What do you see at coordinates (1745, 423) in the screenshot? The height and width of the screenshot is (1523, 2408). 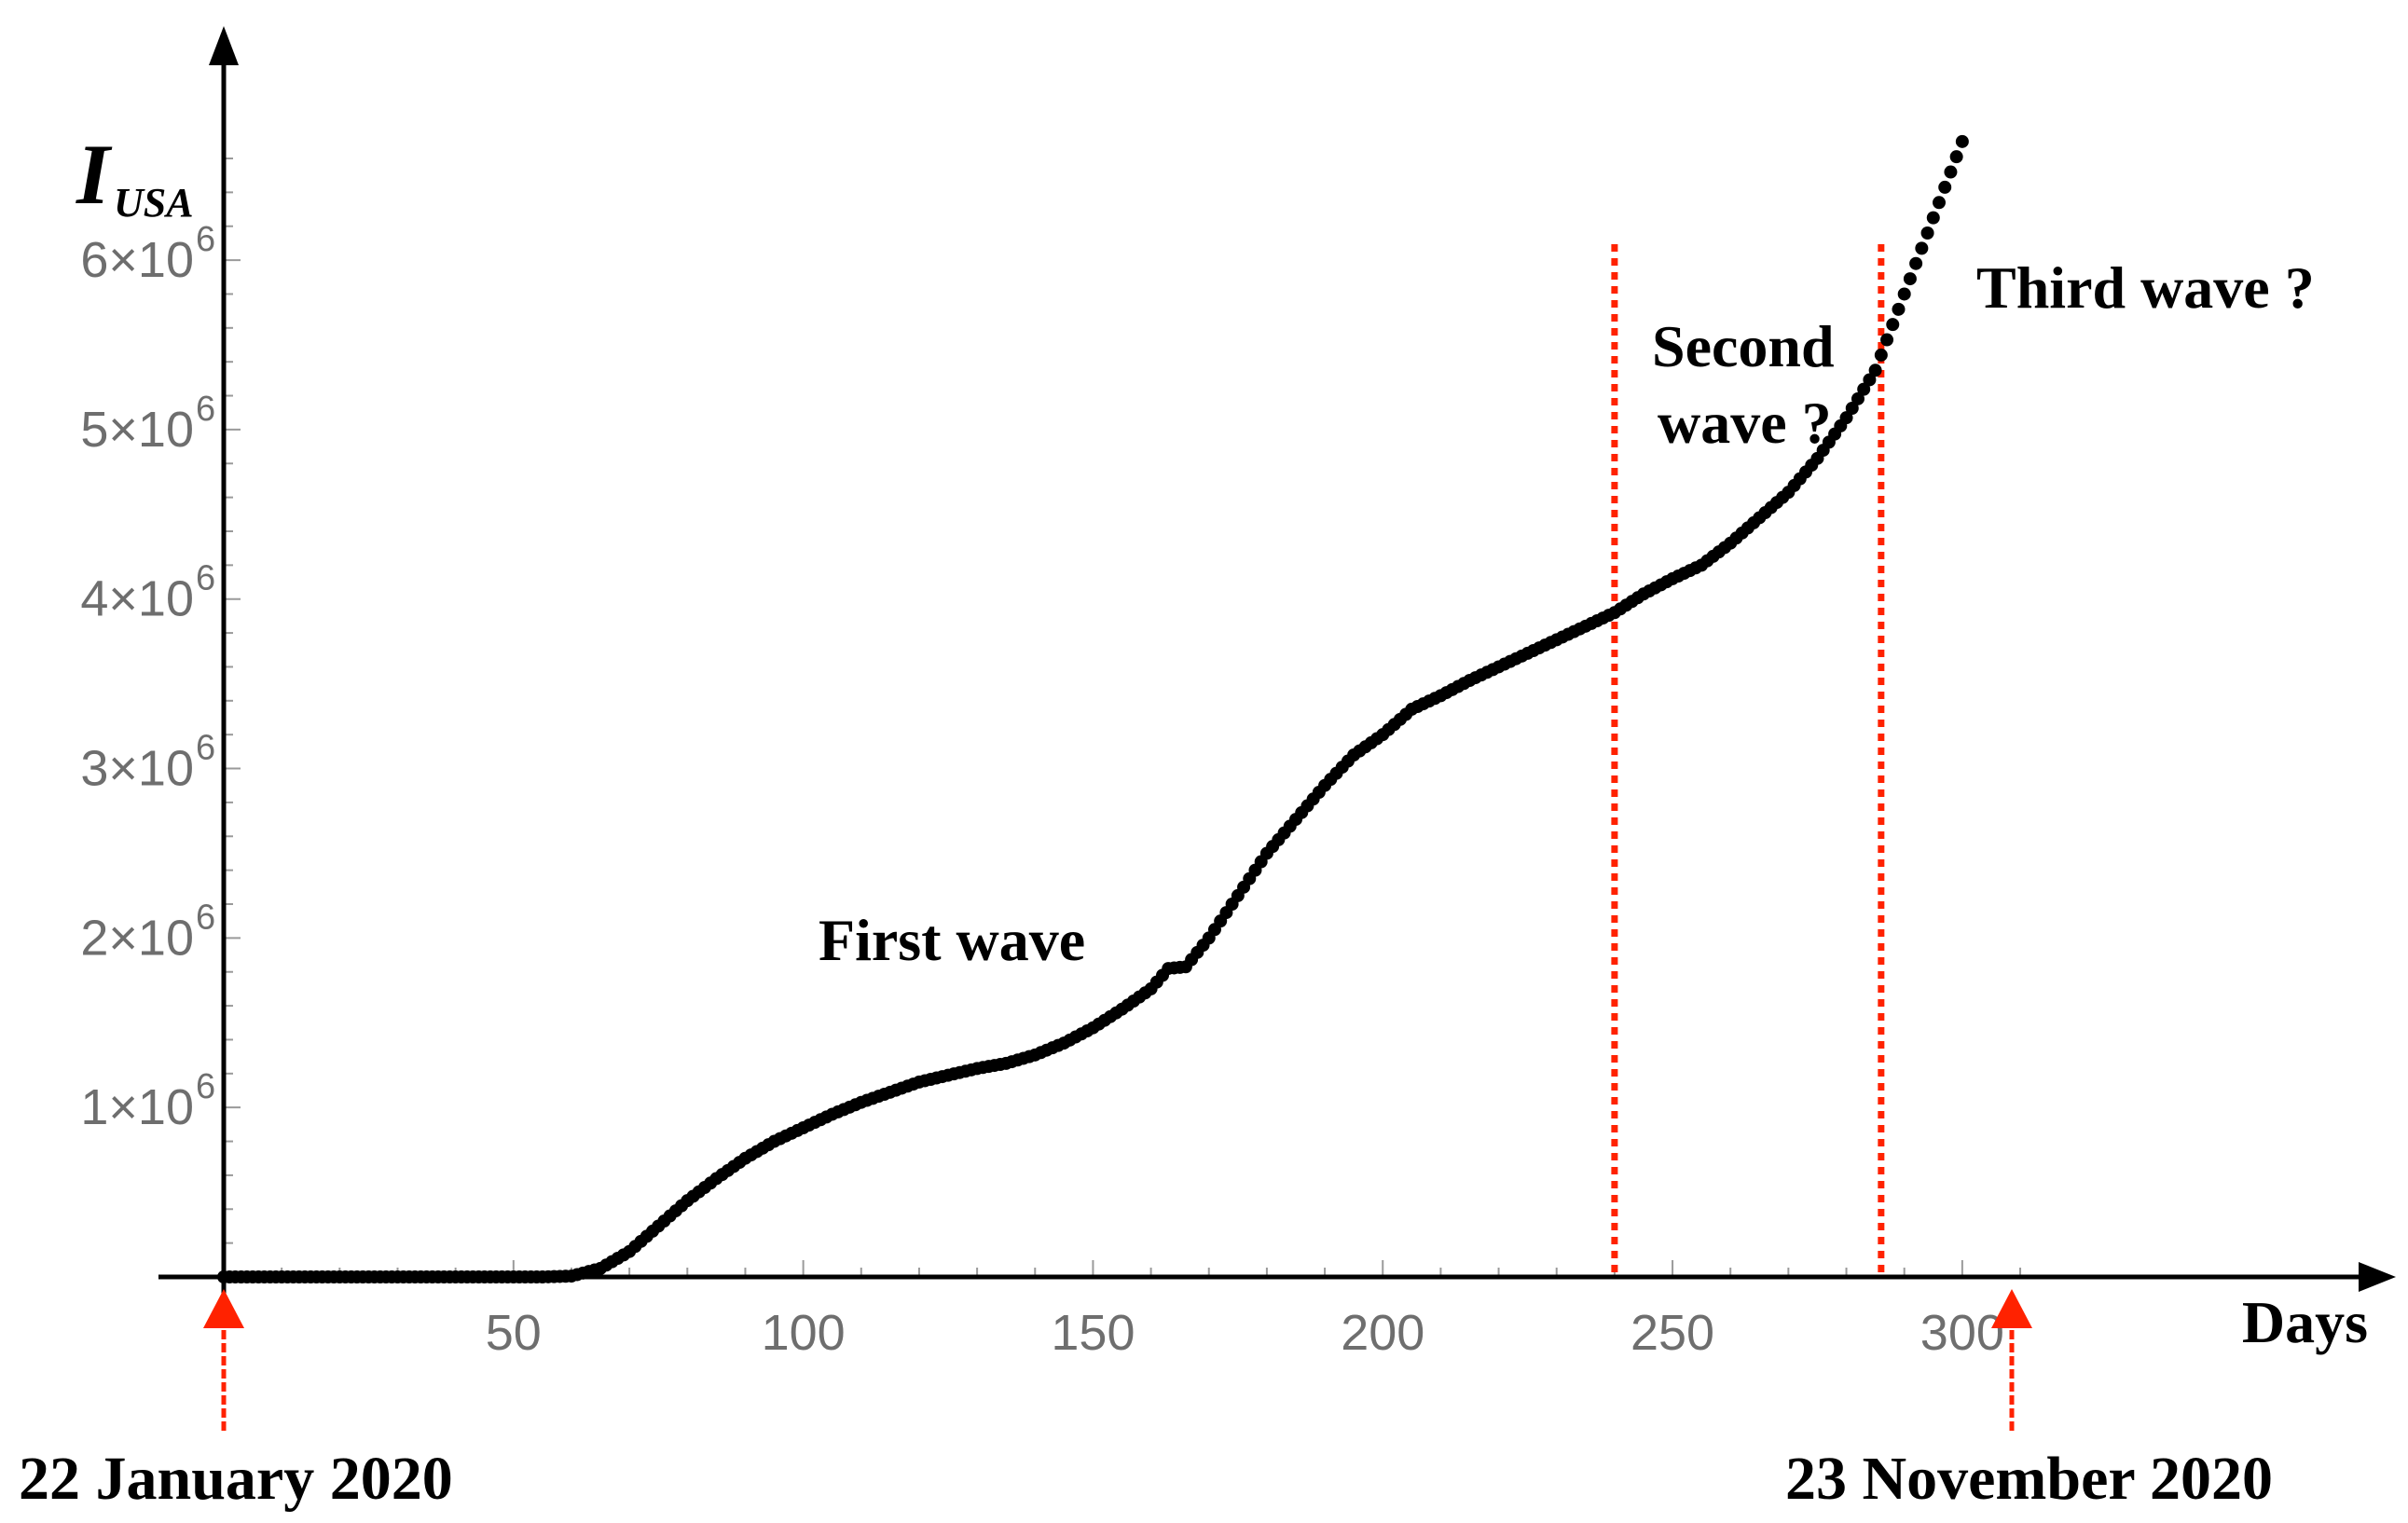 I see `wave-annotation: wave ?` at bounding box center [1745, 423].